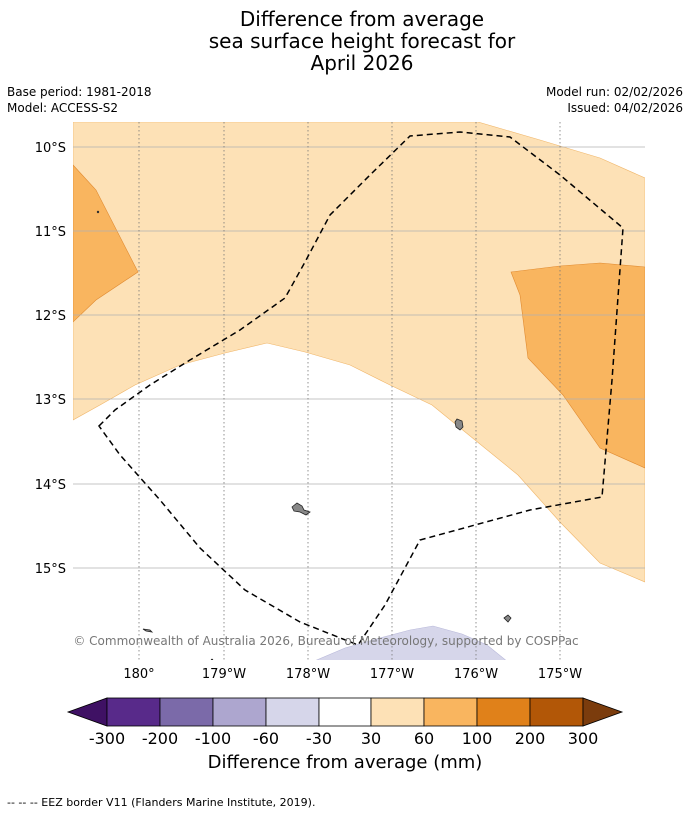 This screenshot has height=816, width=690. I want to click on lon-label-179w: 179°W, so click(224, 674).